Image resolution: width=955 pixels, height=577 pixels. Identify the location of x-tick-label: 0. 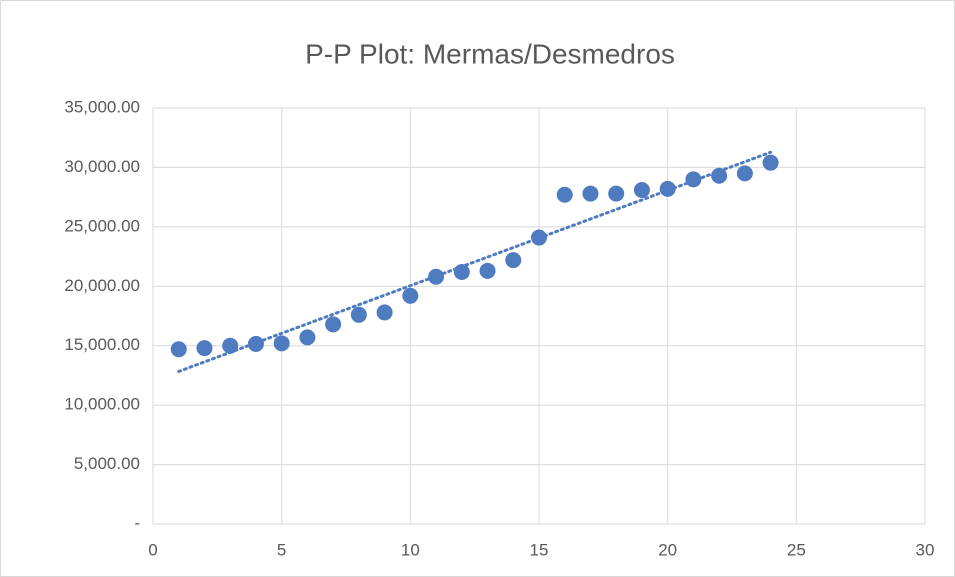
(152, 549).